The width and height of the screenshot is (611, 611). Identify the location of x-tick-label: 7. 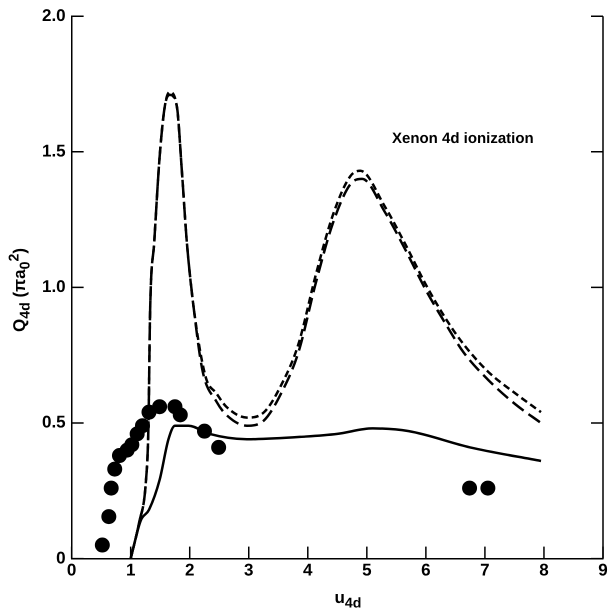
(485, 570).